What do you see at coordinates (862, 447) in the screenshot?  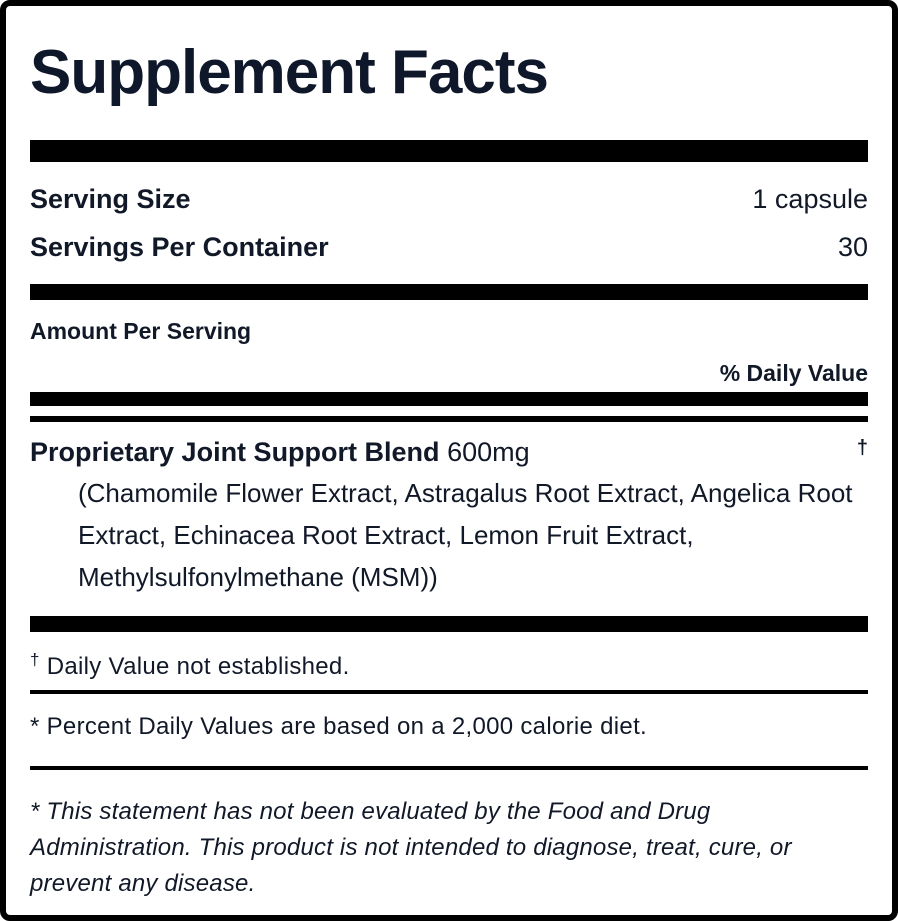 I see `ingredient-daily-value-dagger: †` at bounding box center [862, 447].